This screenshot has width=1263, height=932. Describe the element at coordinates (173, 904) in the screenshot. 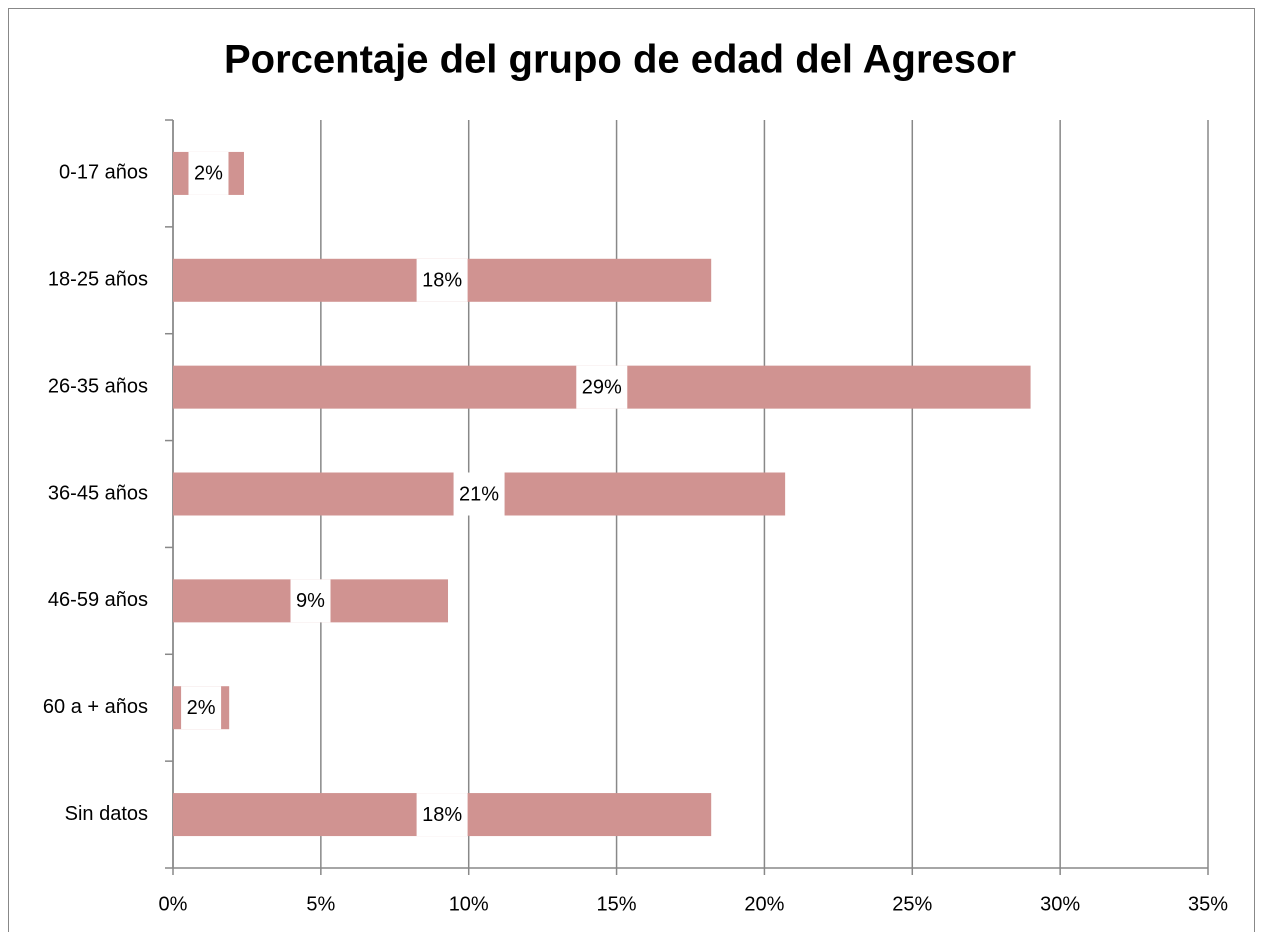

I see `x-tick-label: 0%` at that location.